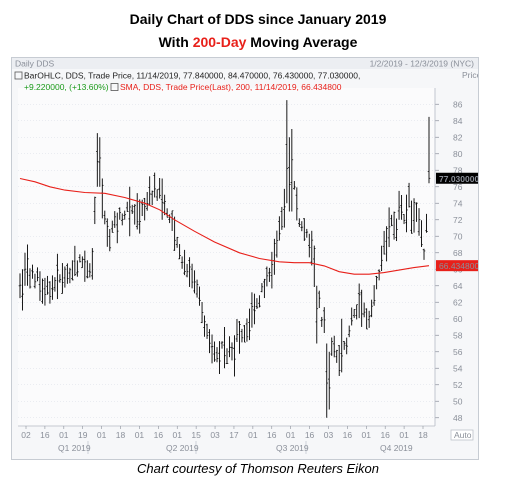 Image resolution: width=516 pixels, height=487 pixels. I want to click on x-tick-label: 02, so click(26, 435).